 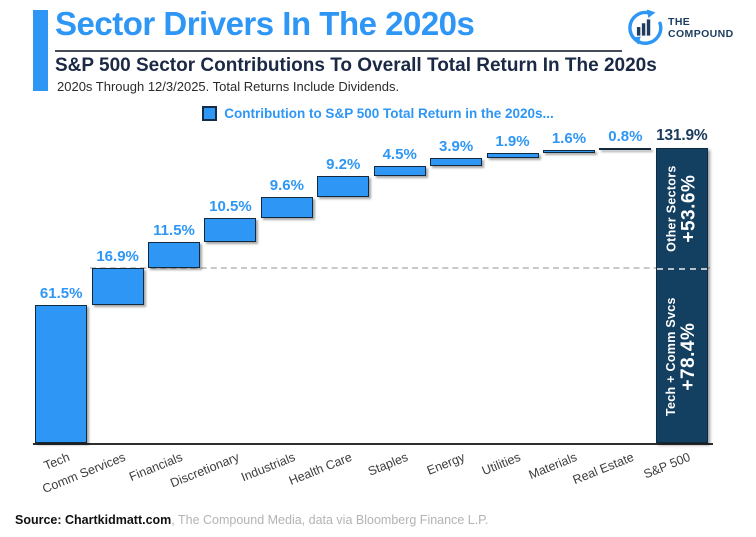 I want to click on x-axis-label-health-care: Health Care, so click(x=320, y=469).